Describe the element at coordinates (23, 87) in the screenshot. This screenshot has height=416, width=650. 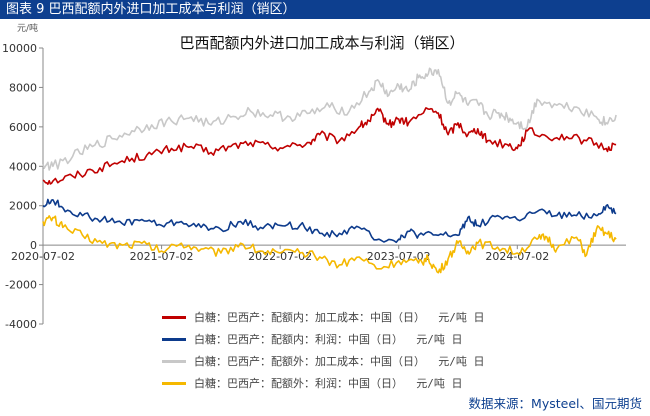
I see `y-tick-label: 8000` at that location.